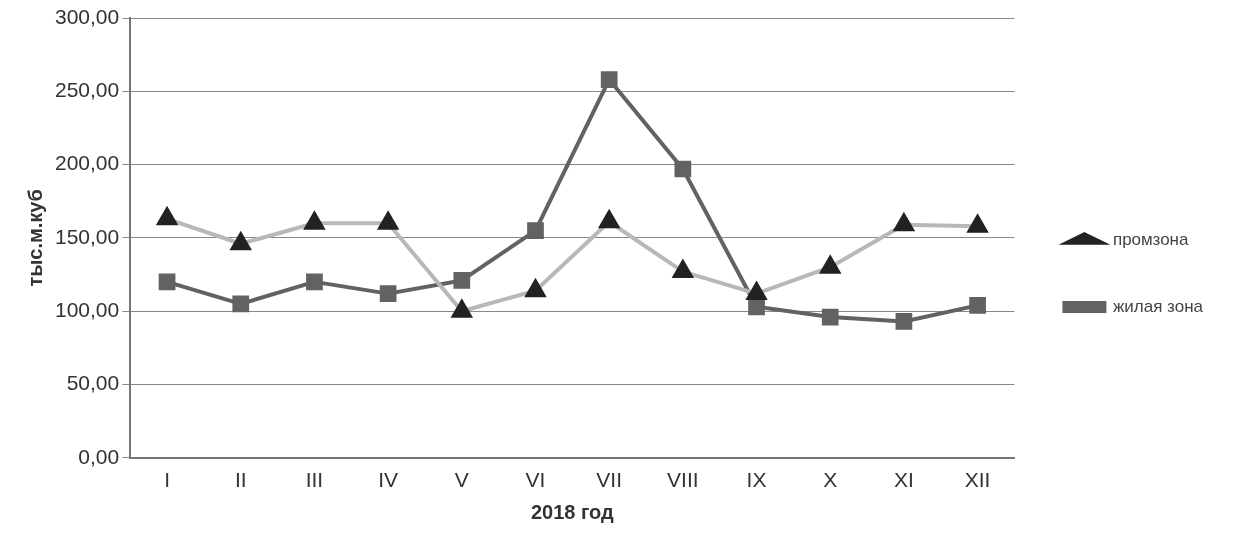 Image resolution: width=1233 pixels, height=539 pixels. What do you see at coordinates (167, 480) in the screenshot?
I see `x-tick-label: I` at bounding box center [167, 480].